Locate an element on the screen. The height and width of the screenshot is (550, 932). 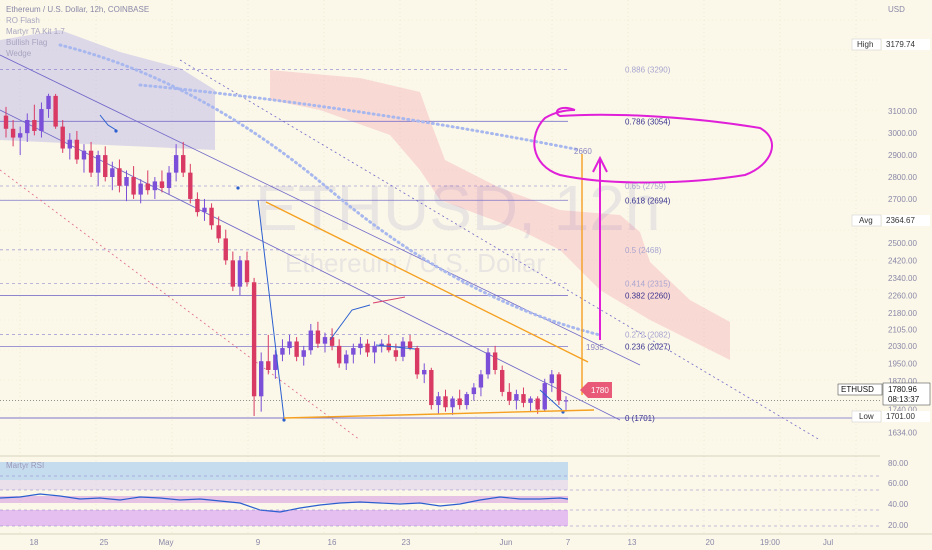
indicator-1: RO Flash is located at coordinates (23, 20).